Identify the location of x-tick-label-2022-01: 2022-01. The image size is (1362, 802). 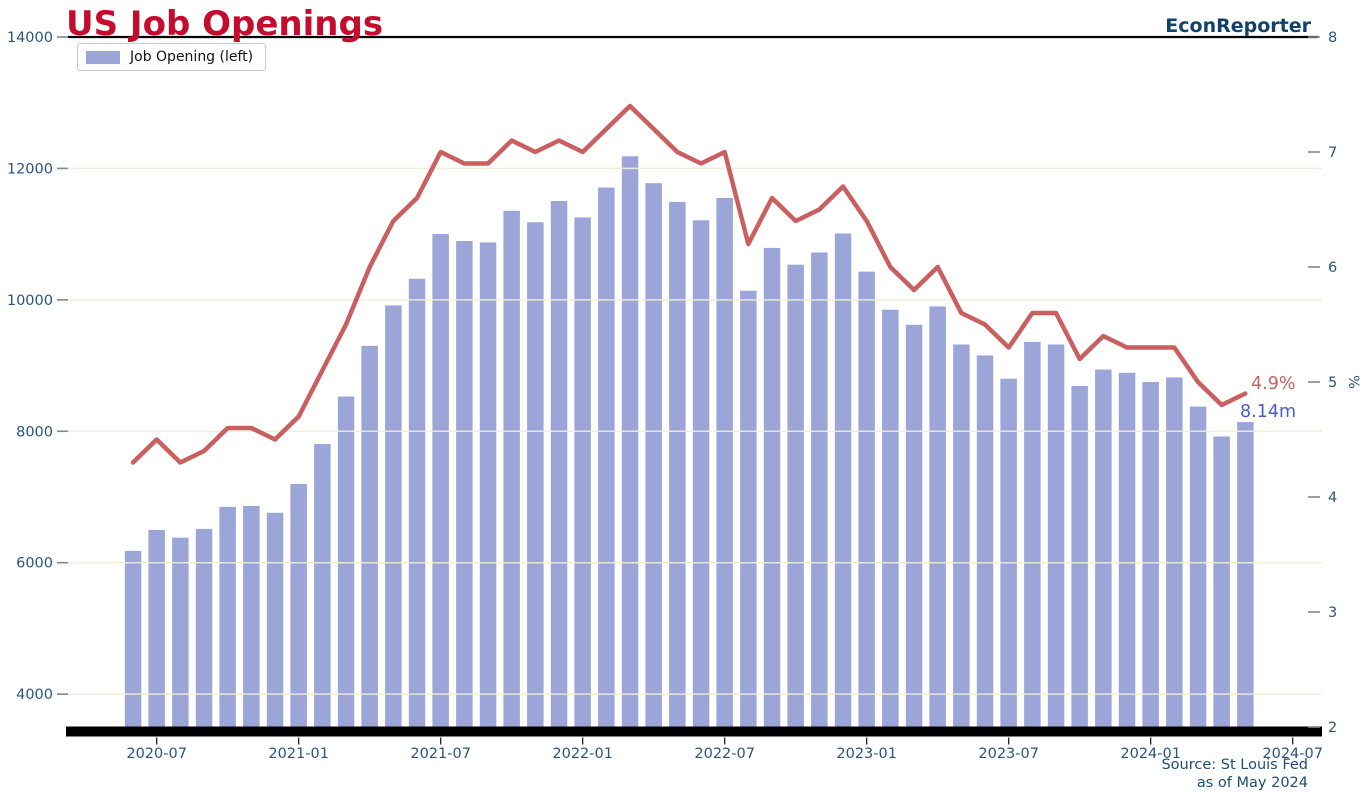
(582, 754).